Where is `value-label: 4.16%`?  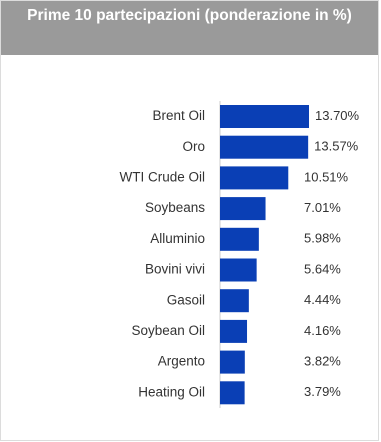
value-label: 4.16% is located at coordinates (322, 330).